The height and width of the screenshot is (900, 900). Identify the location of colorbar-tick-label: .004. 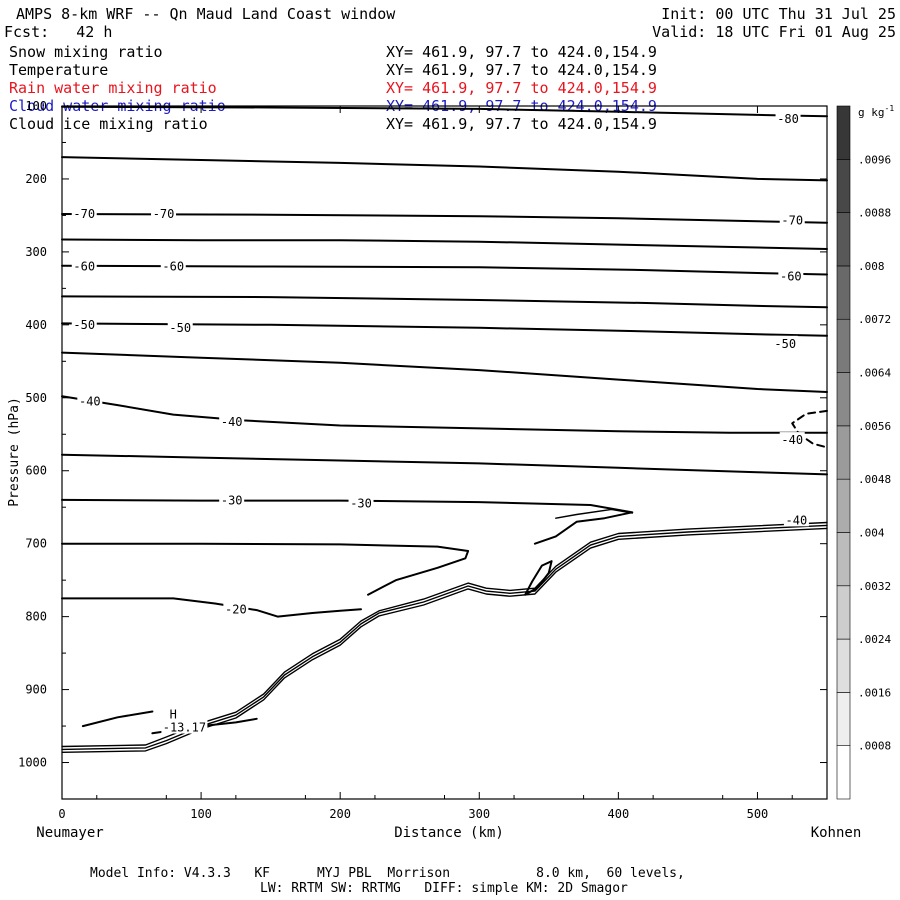
(871, 532).